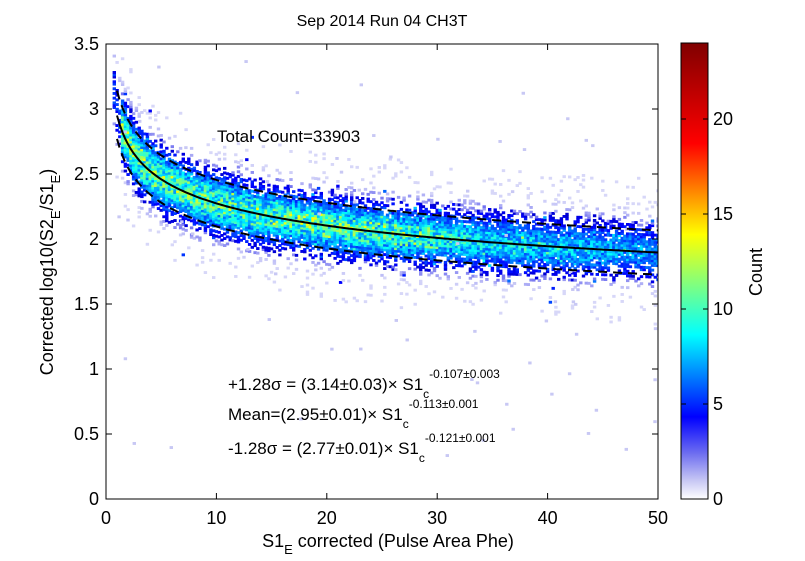  Describe the element at coordinates (106, 518) in the screenshot. I see `x-tick-label: 0` at that location.